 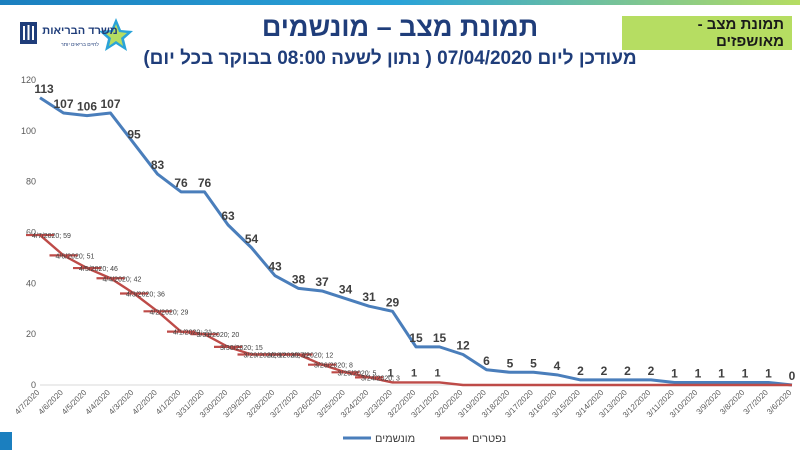 I want to click on deceased-data-label: 3/30/2020; 15, so click(x=241, y=348).